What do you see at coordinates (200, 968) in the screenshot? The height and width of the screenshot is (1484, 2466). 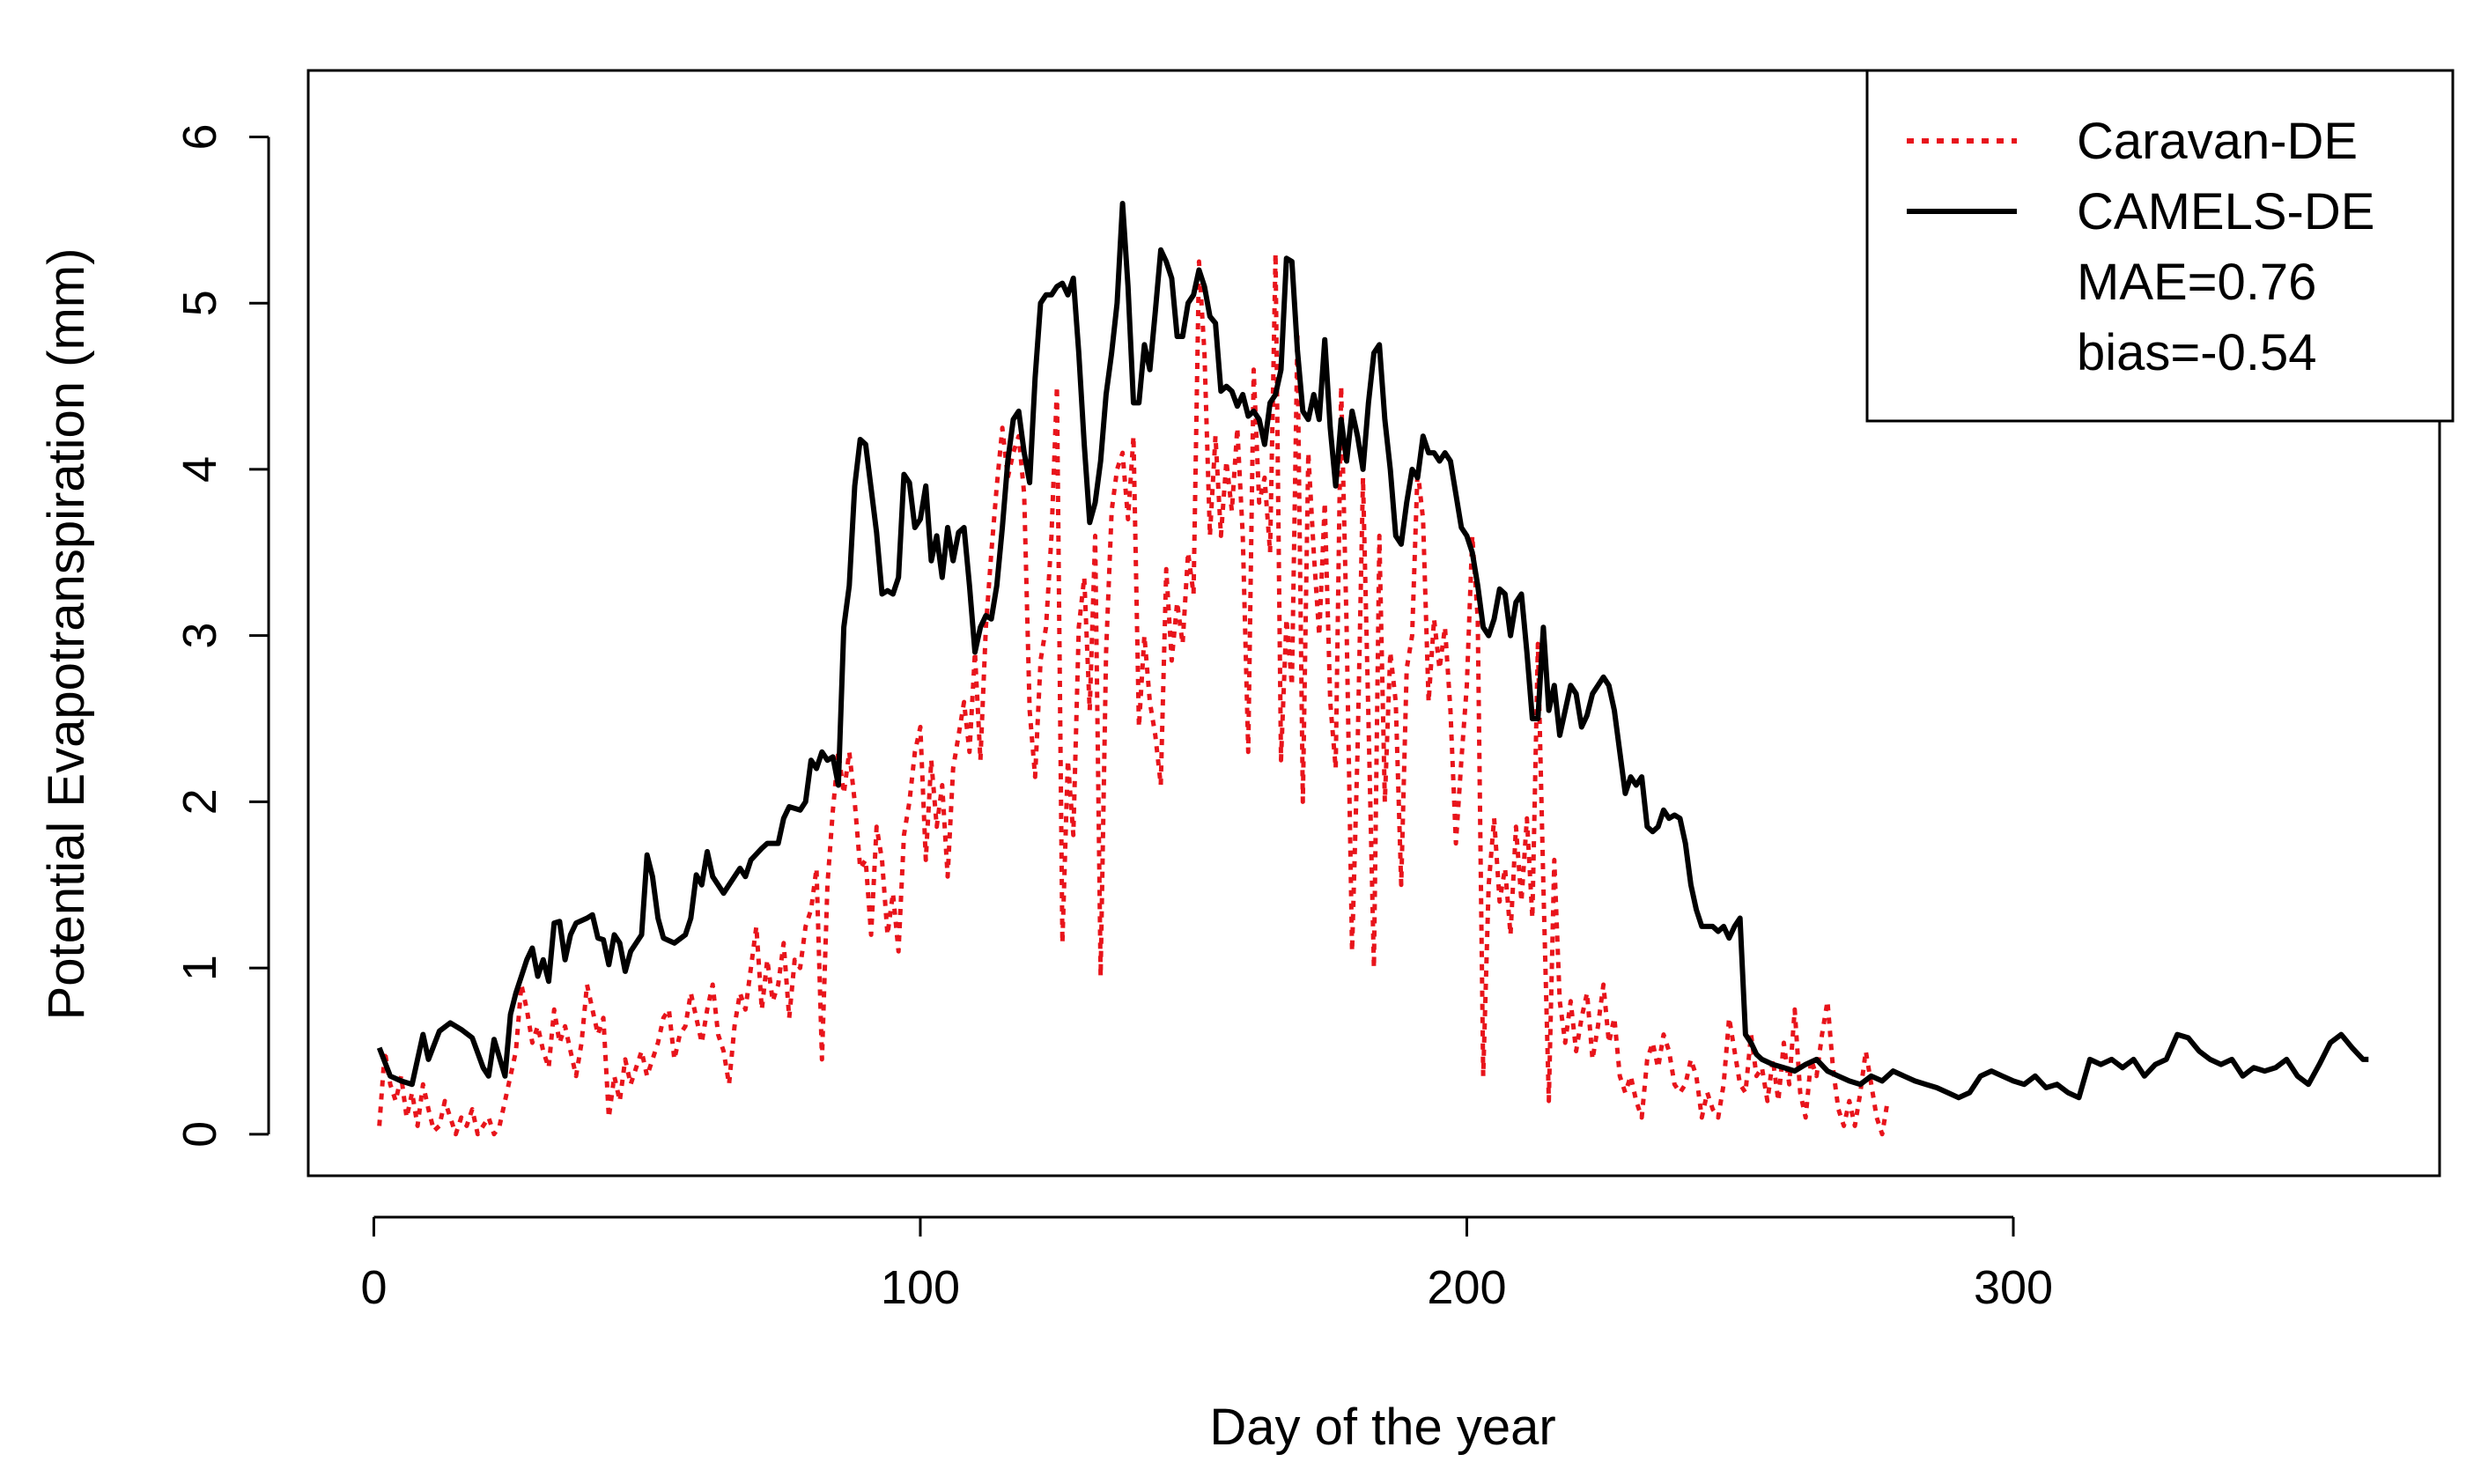 I see `y-tick-label: 1` at bounding box center [200, 968].